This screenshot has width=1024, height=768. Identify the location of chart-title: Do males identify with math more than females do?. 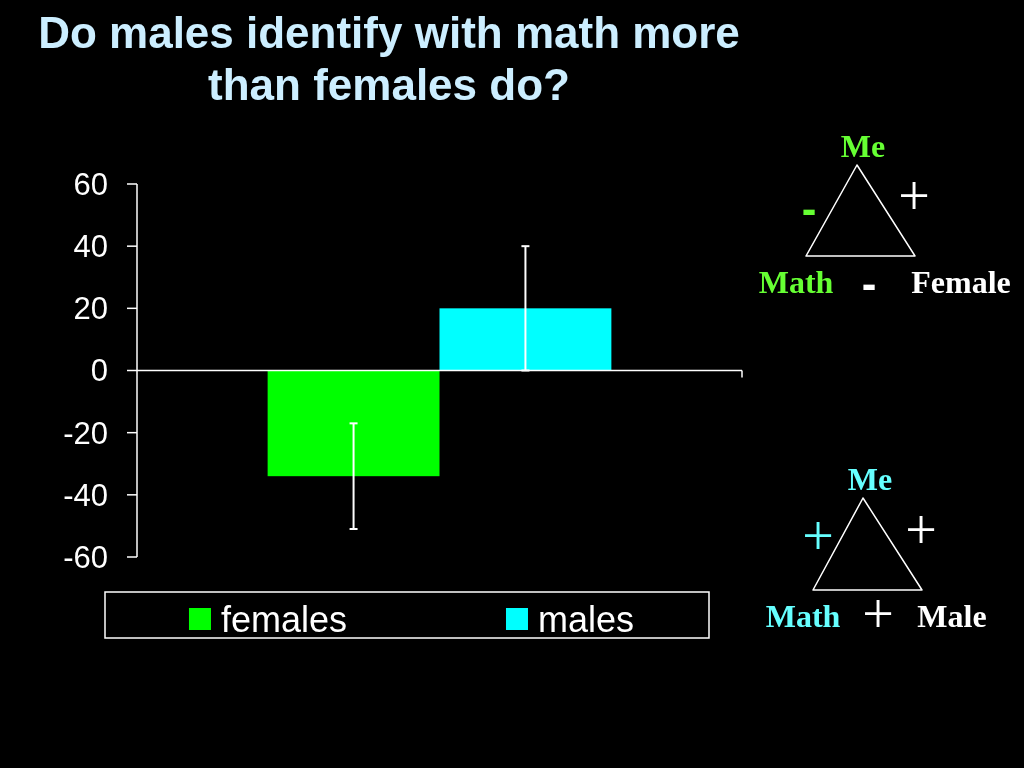
(389, 58).